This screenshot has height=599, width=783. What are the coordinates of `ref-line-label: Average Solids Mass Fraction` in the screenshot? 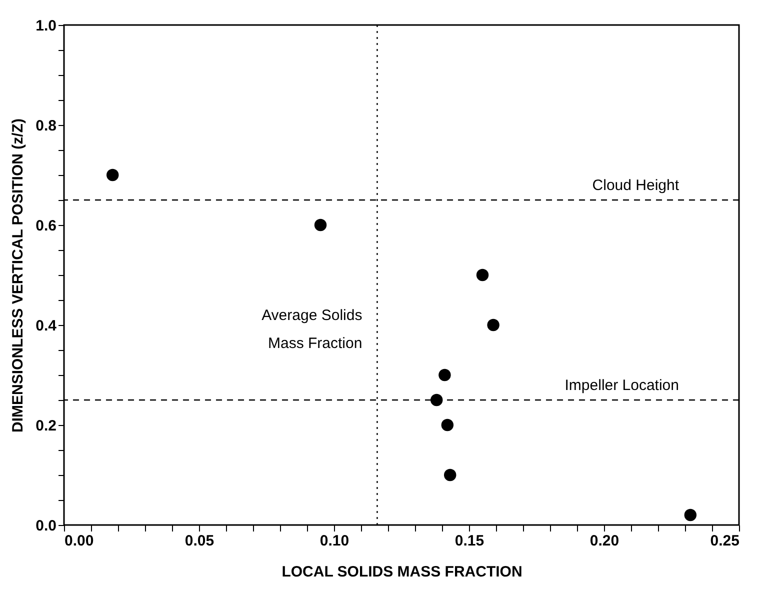 It's located at (312, 329).